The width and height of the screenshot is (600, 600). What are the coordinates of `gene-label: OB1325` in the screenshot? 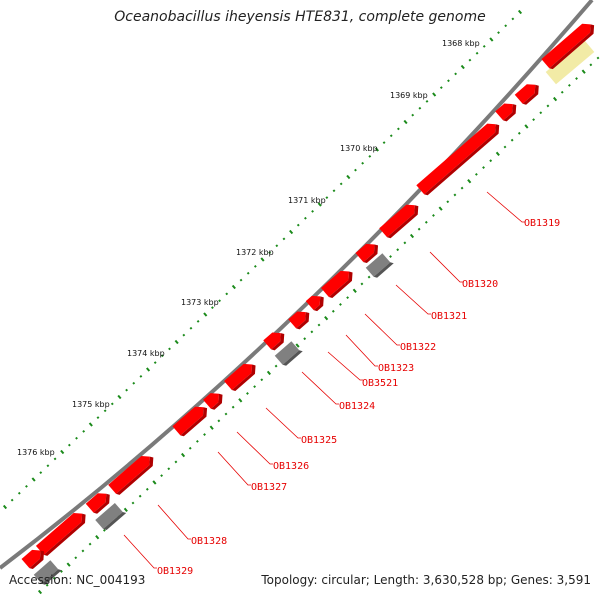 It's located at (319, 440).